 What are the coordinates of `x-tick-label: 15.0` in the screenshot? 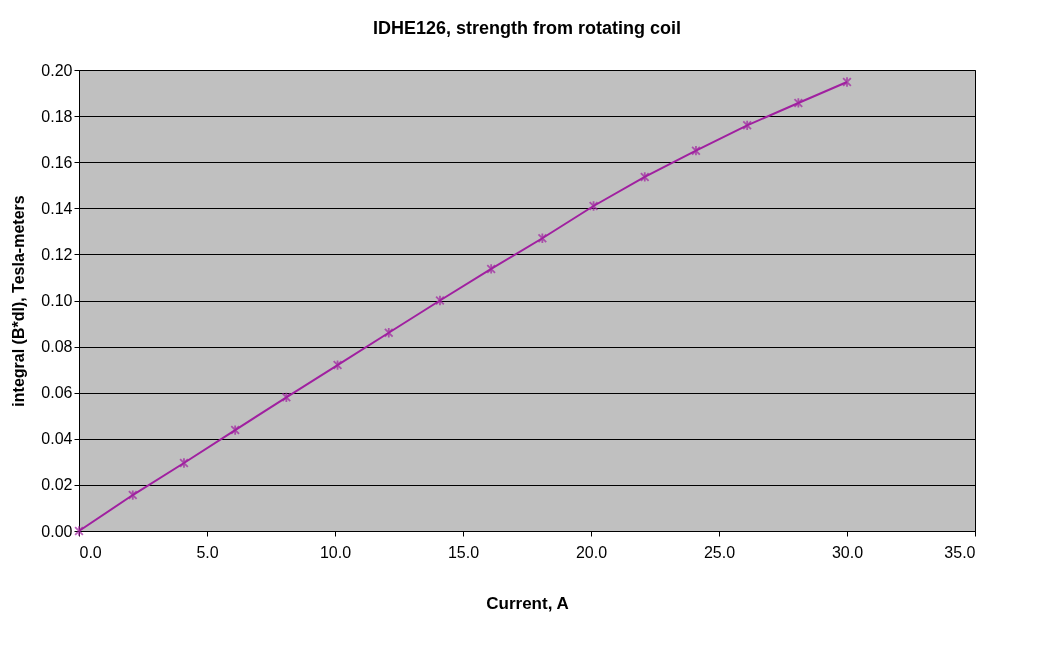 It's located at (463, 552).